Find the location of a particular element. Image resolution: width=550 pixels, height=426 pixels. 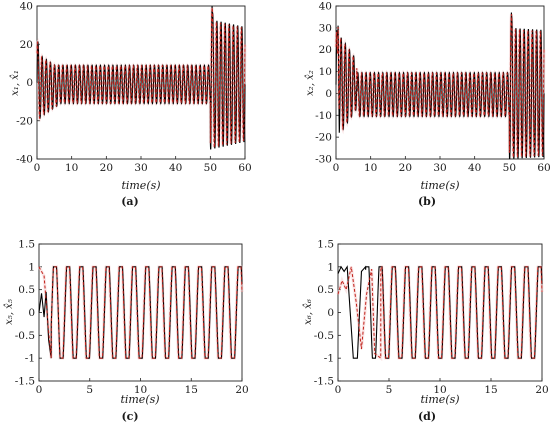

y-tick-label-a: -20 is located at coordinates (24, 121).